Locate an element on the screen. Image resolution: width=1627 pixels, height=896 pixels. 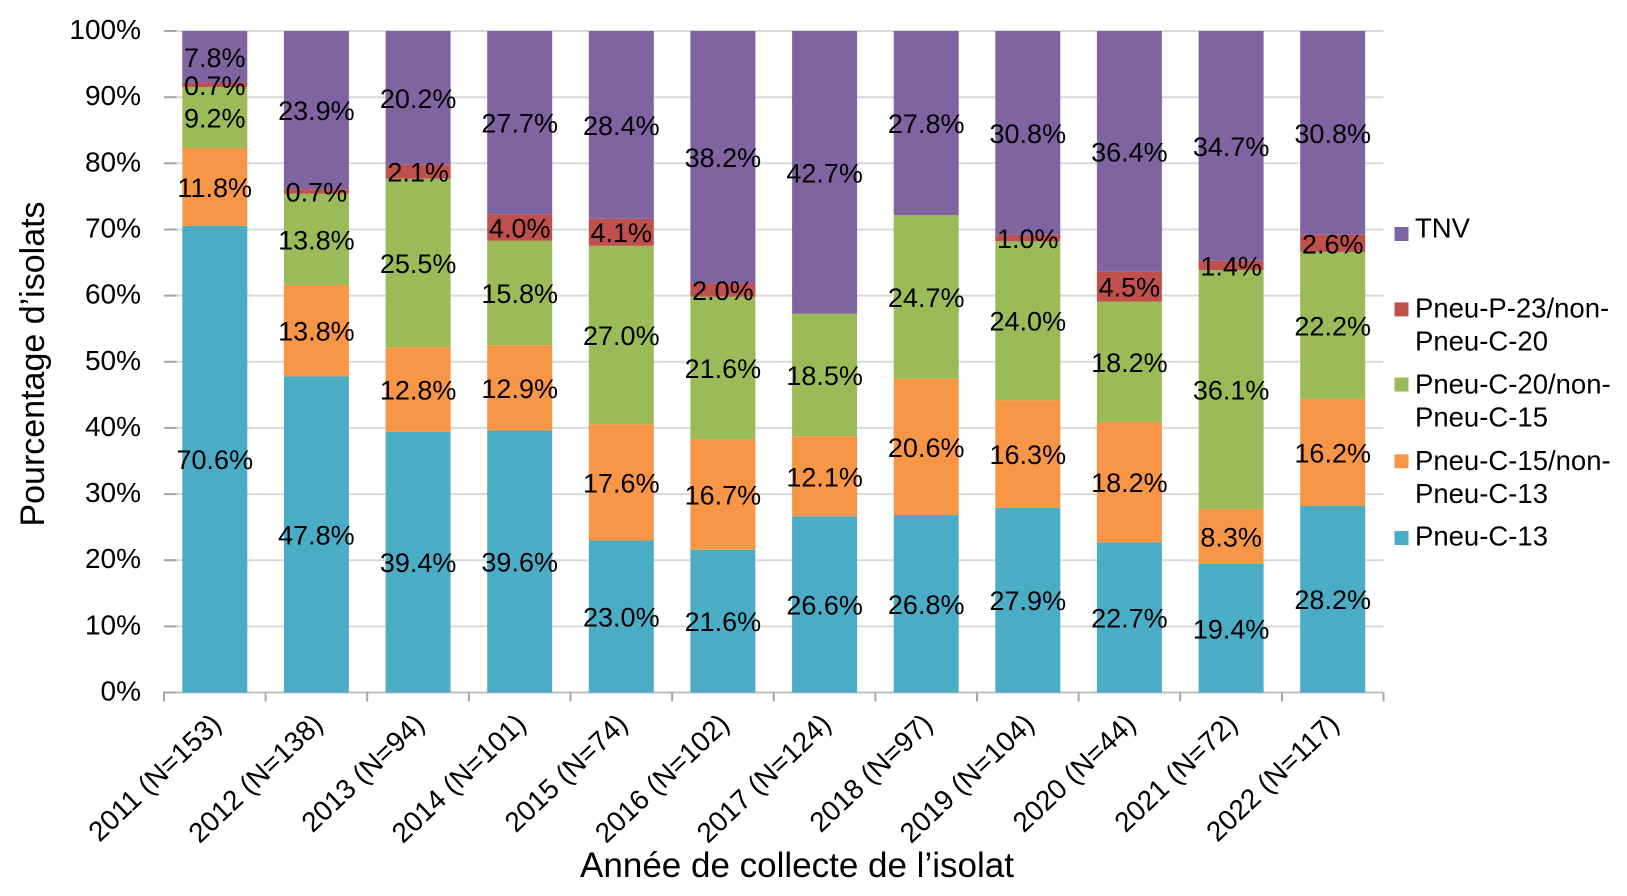
svg-text: 20.6% is located at coordinates (926, 448).